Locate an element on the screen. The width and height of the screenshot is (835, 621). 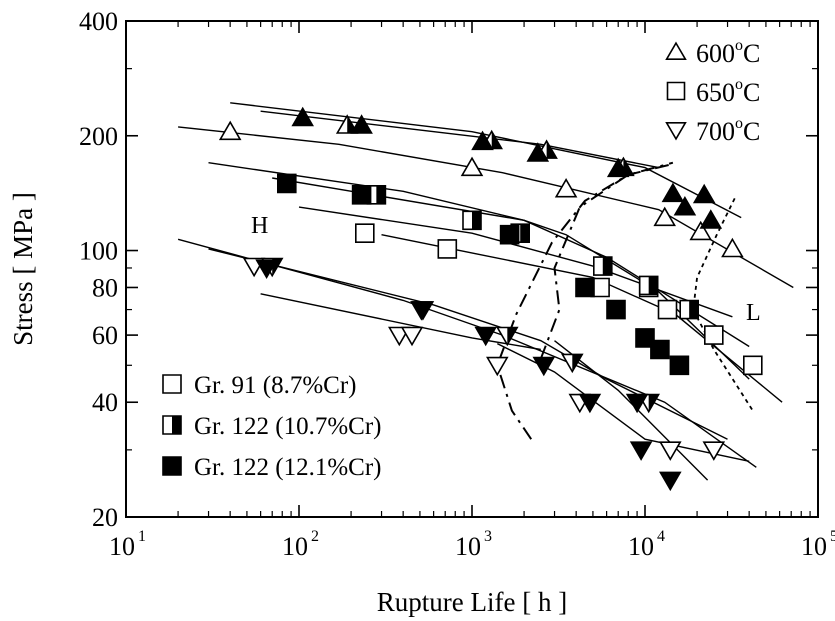
legend-material-label: Gr. 122 (12.1%Cr) is located at coordinates (287, 467).